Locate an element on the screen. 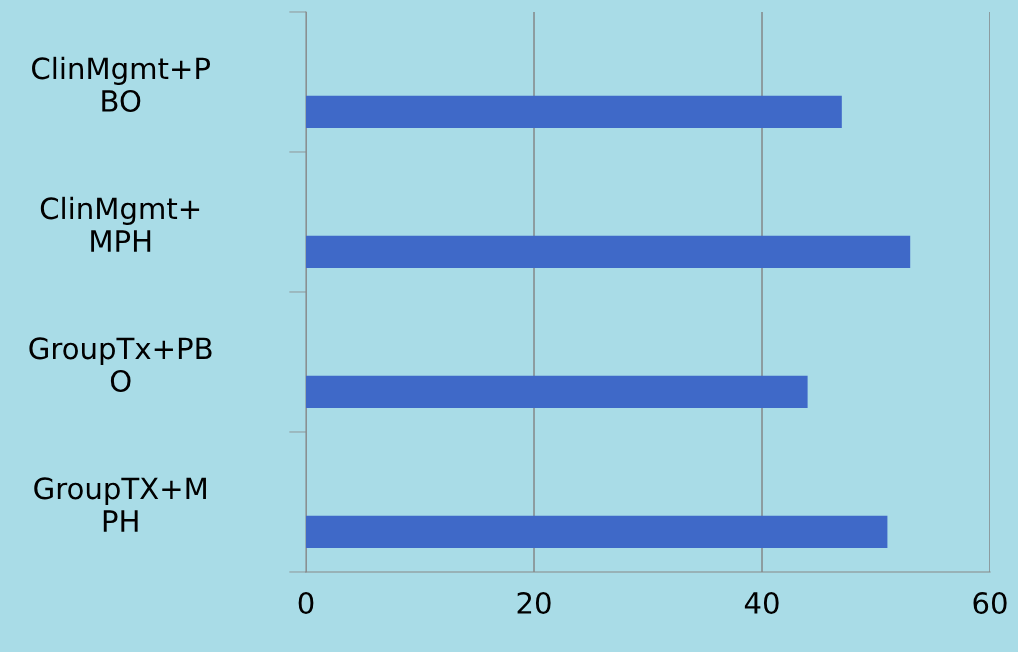 This screenshot has height=652, width=1018. y-tick-label: ClinMgmt+ MPH is located at coordinates (120, 224).